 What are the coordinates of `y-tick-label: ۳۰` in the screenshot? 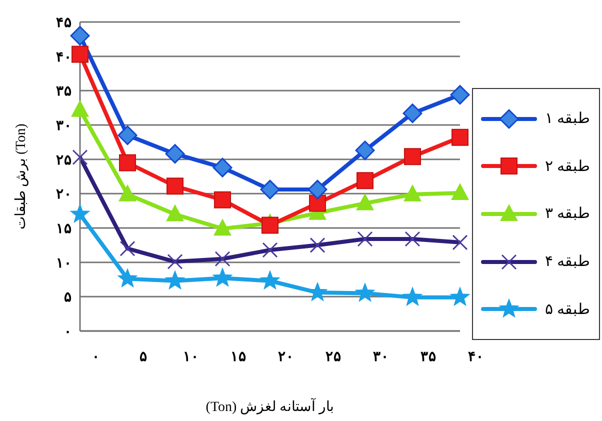 It's located at (64, 126).